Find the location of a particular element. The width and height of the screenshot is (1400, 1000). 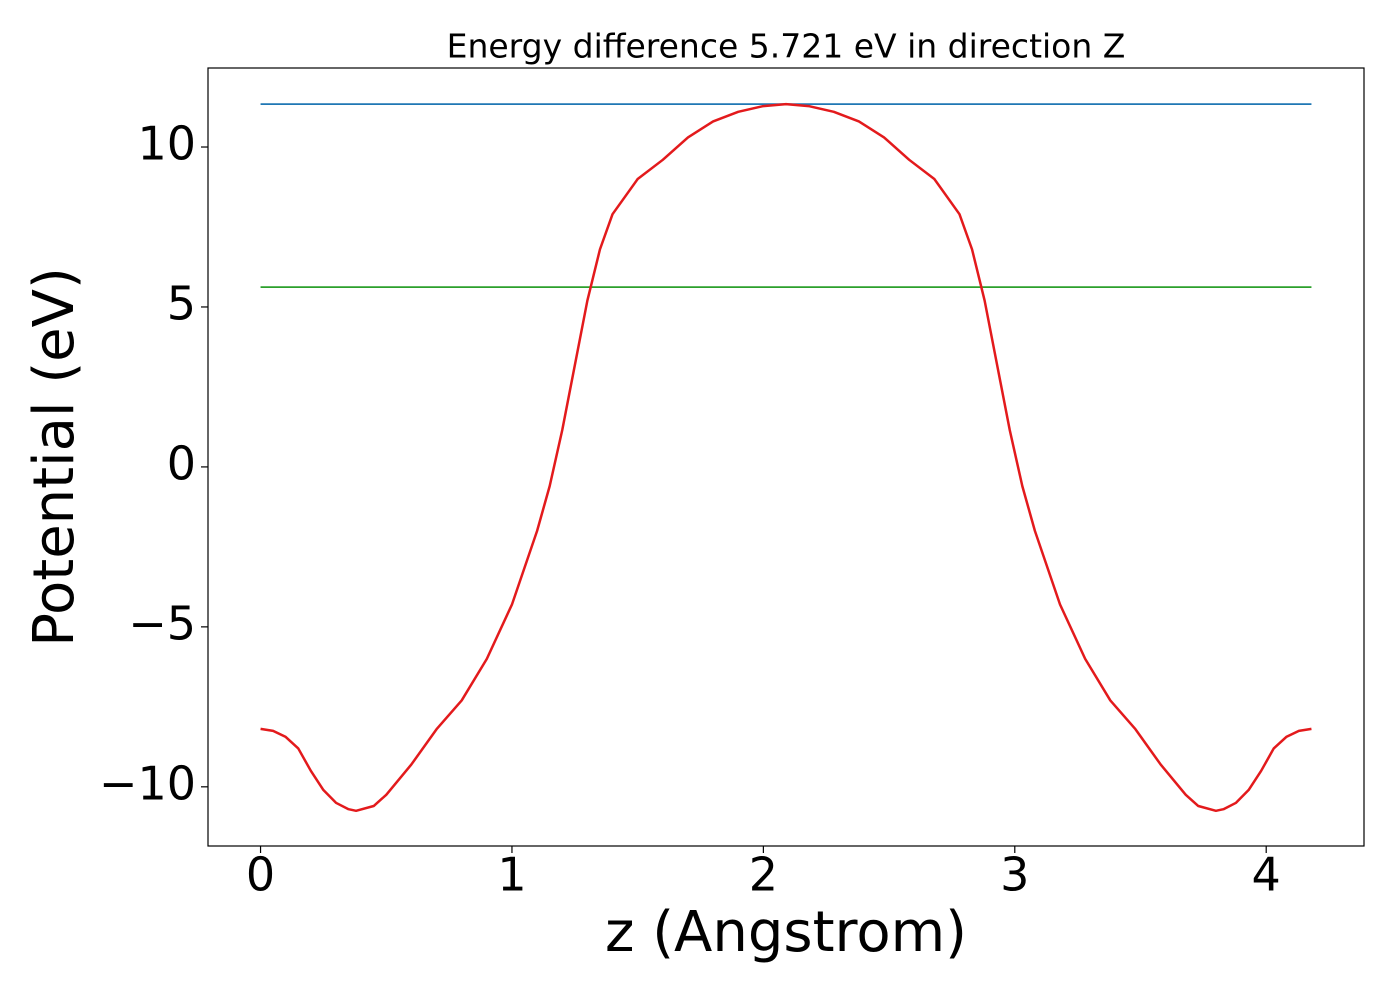

x-tick-label: 0 is located at coordinates (260, 875).